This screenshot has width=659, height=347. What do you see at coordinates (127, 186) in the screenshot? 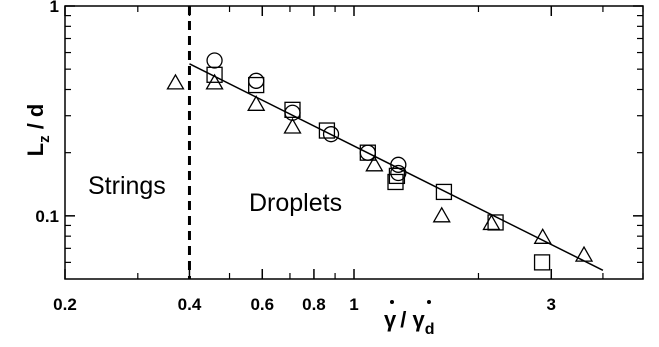
I see `region-label-strings: Strings` at bounding box center [127, 186].